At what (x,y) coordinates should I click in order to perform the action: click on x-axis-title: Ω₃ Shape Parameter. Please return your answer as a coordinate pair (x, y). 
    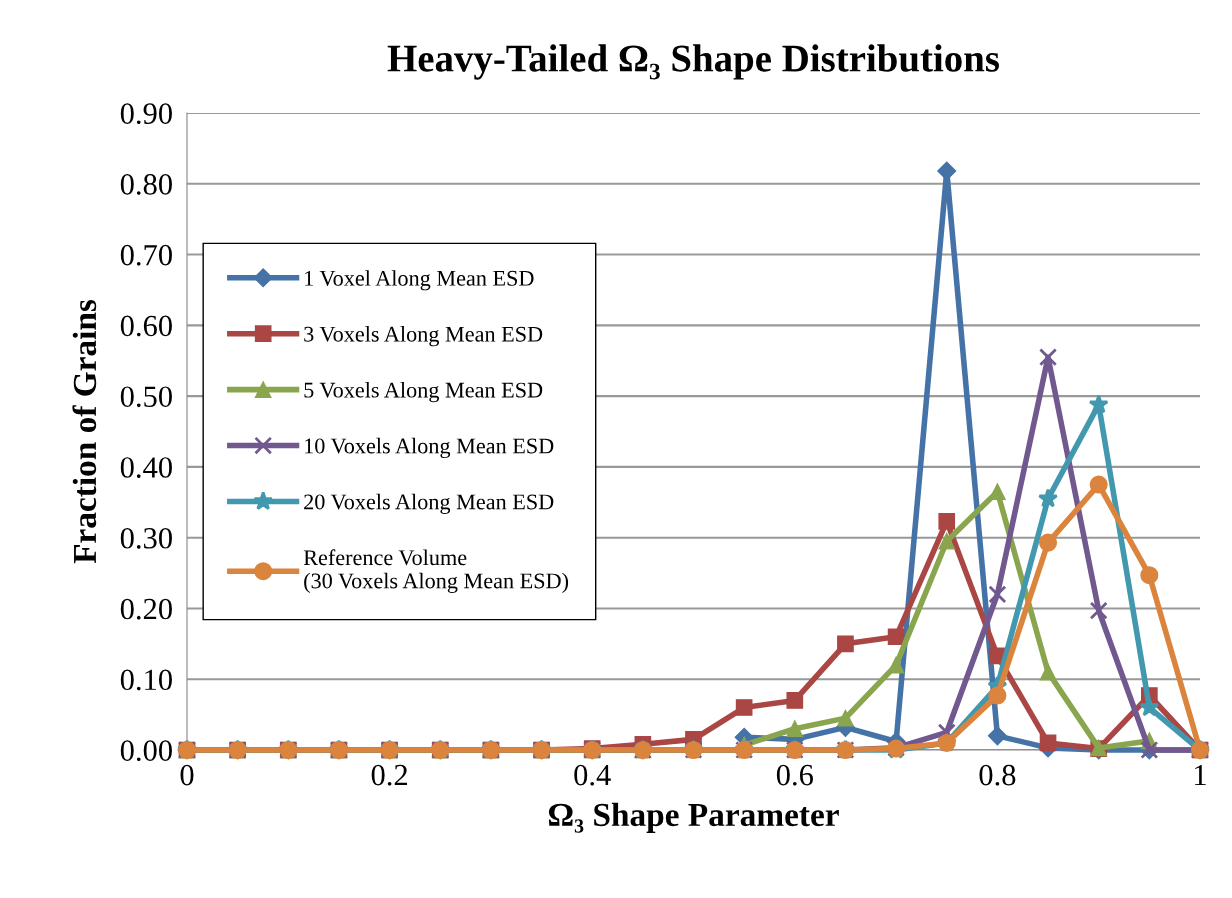
    Looking at the image, I should click on (693, 817).